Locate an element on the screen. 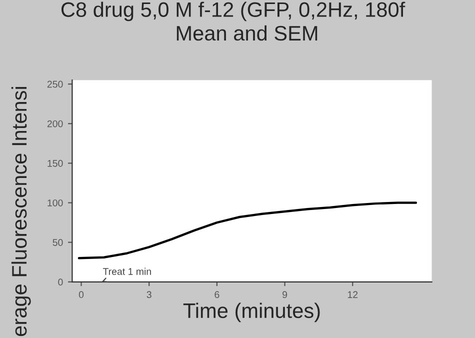 The height and width of the screenshot is (338, 475). x-tick-label: 9 is located at coordinates (285, 294).